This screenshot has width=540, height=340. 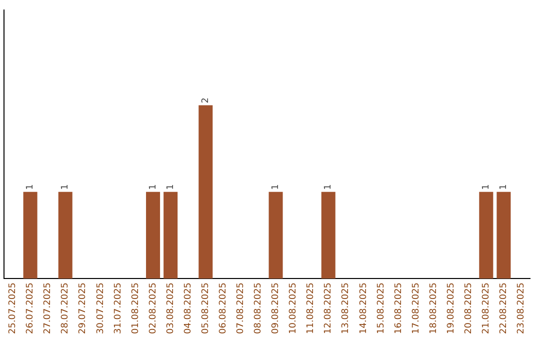 What do you see at coordinates (329, 308) in the screenshot?
I see `x-tick-label: 12.08.2025` at bounding box center [329, 308].